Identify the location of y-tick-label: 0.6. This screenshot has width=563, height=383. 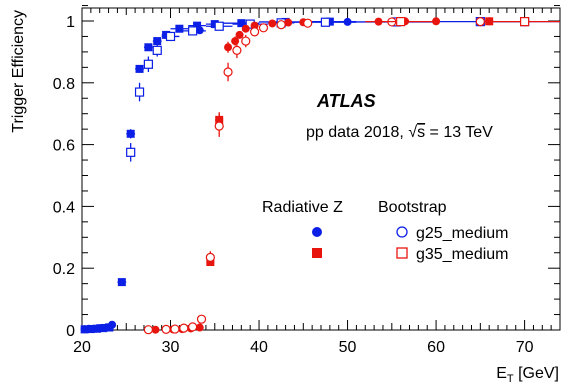
(64, 146).